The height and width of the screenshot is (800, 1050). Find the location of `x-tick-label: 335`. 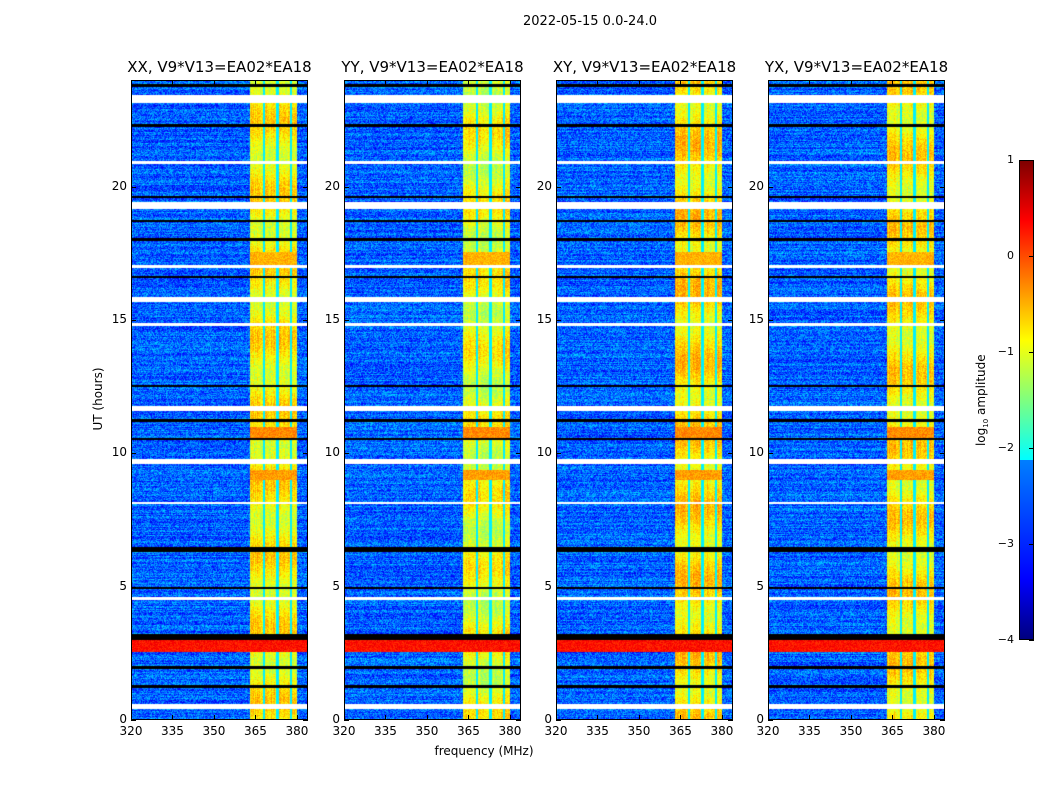

x-tick-label: 335 is located at coordinates (597, 731).